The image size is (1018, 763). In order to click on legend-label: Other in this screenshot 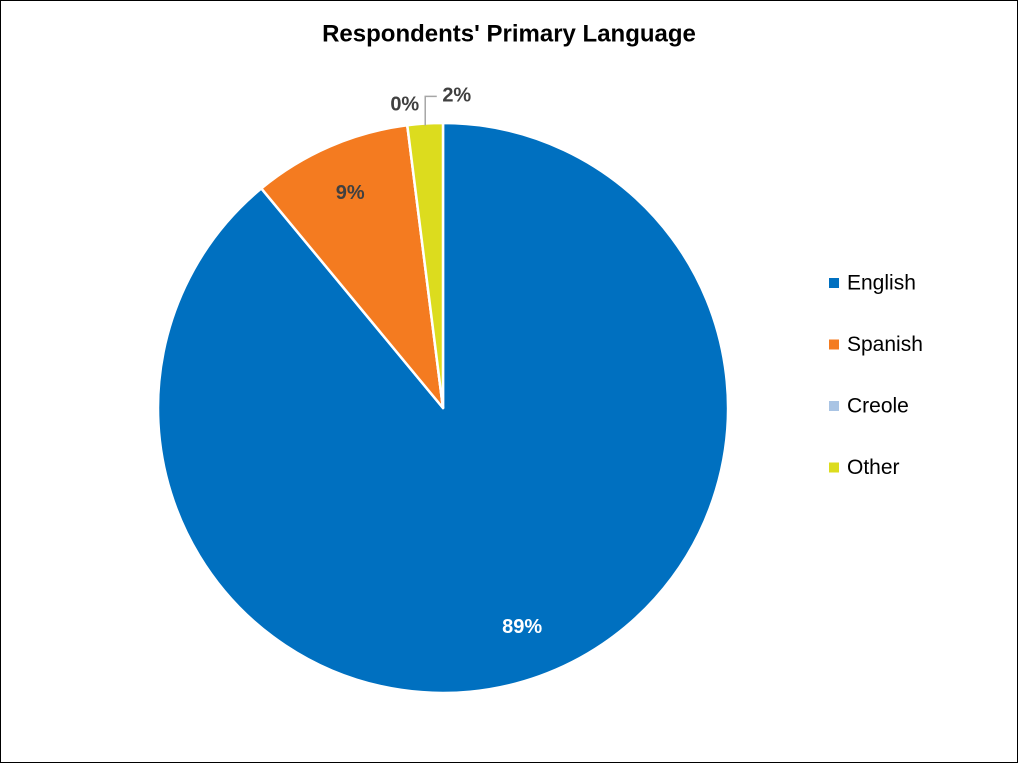, I will do `click(873, 467)`.